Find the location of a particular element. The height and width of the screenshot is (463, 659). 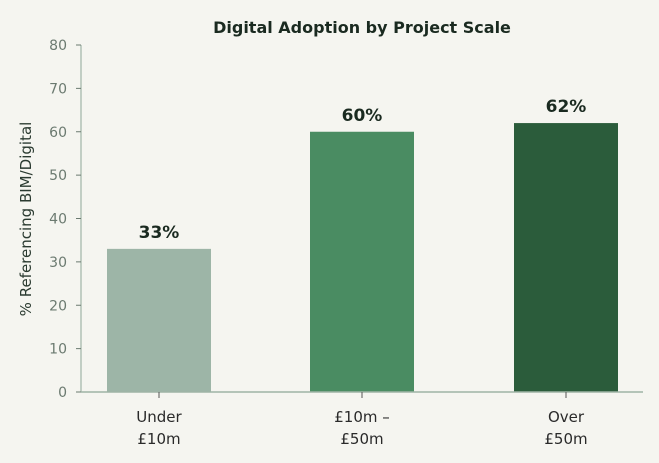

y-tick-label: 80 is located at coordinates (58, 46).